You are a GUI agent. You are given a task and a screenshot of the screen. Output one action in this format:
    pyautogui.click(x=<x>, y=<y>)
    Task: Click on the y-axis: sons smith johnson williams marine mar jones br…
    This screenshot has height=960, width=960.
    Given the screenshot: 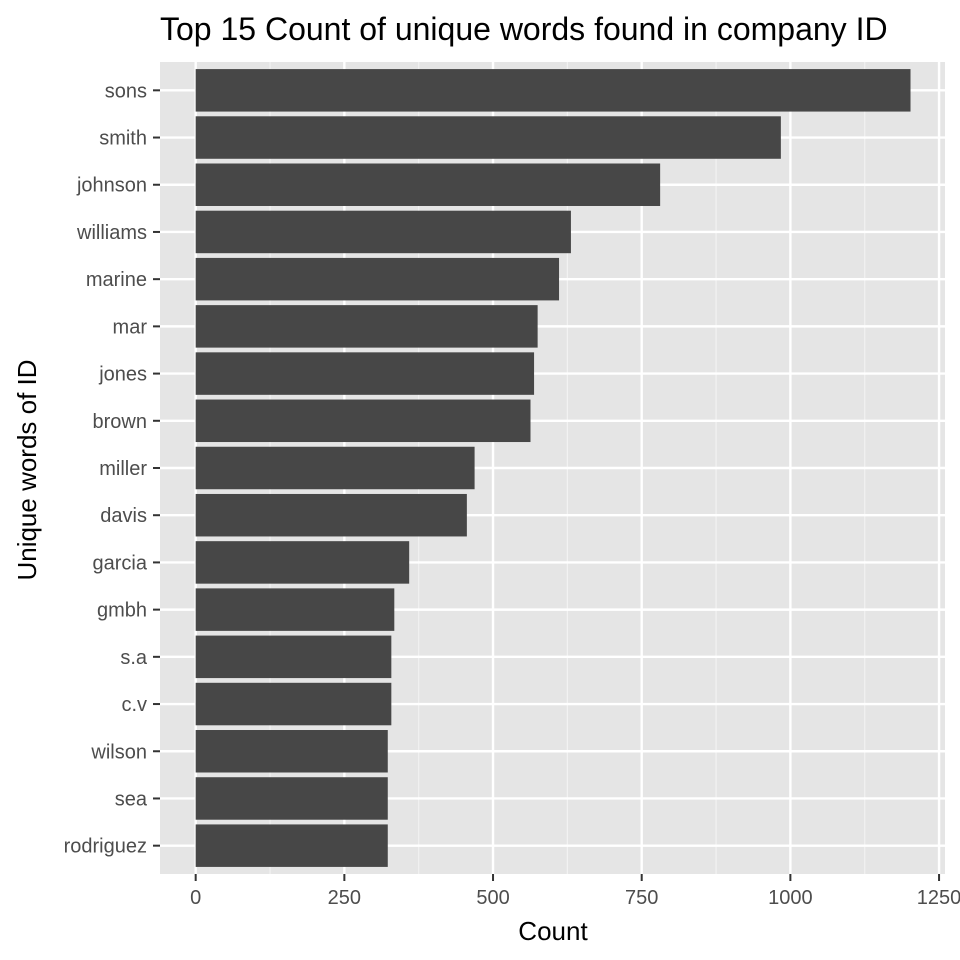 What is the action you would take?
    pyautogui.click(x=112, y=469)
    